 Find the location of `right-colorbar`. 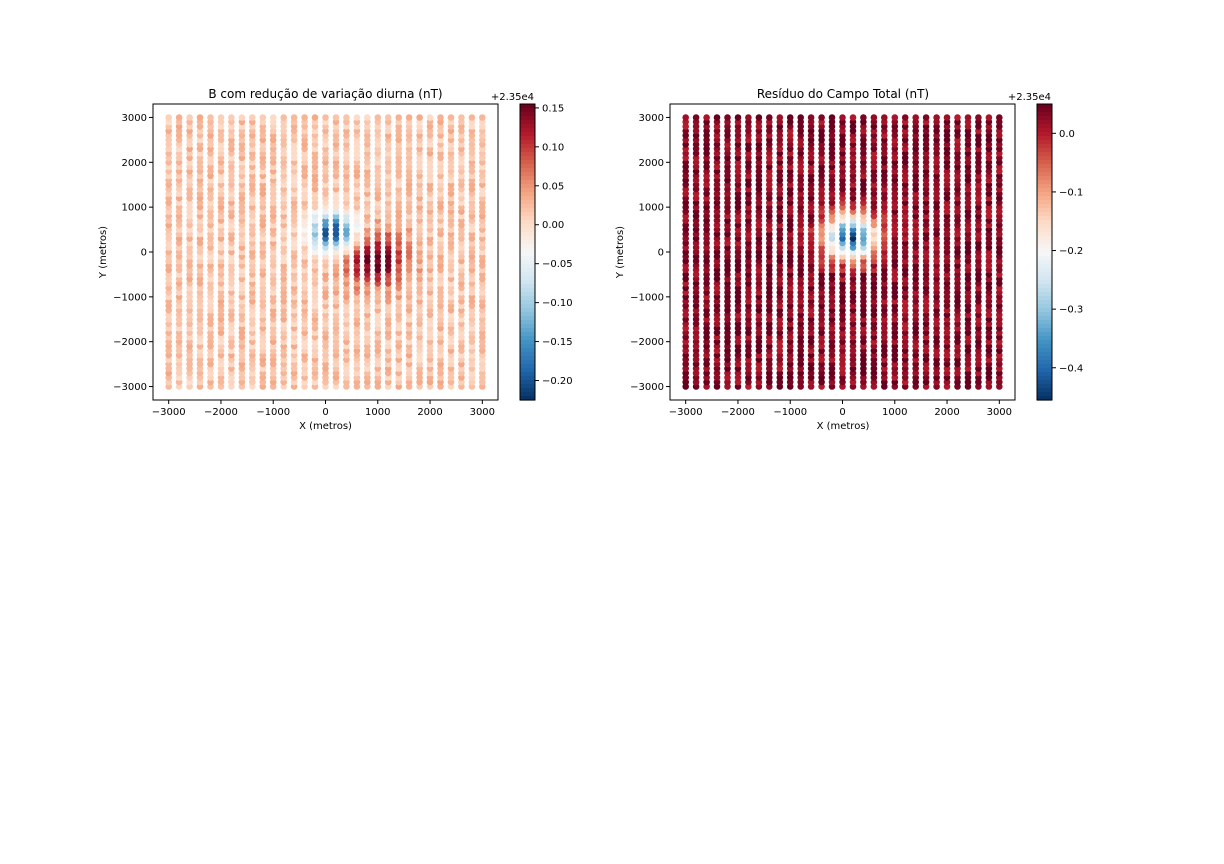

right-colorbar is located at coordinates (1044, 252).